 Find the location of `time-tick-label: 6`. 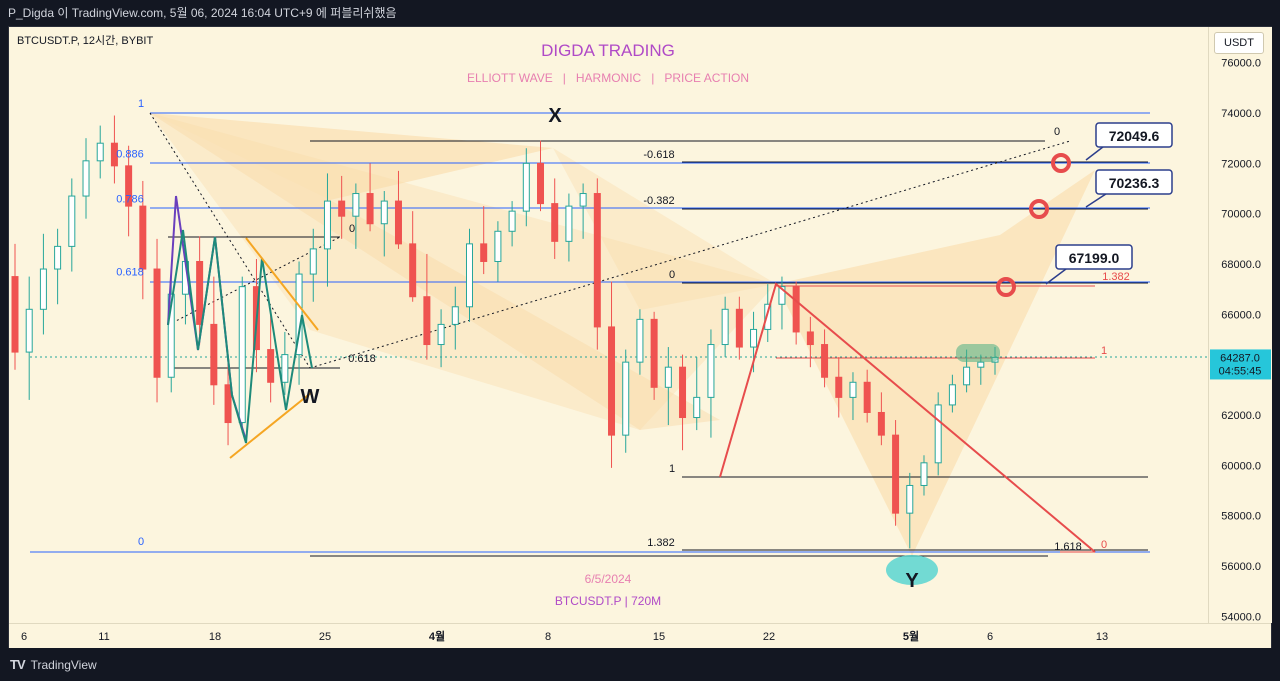

time-tick-label: 6 is located at coordinates (990, 637).